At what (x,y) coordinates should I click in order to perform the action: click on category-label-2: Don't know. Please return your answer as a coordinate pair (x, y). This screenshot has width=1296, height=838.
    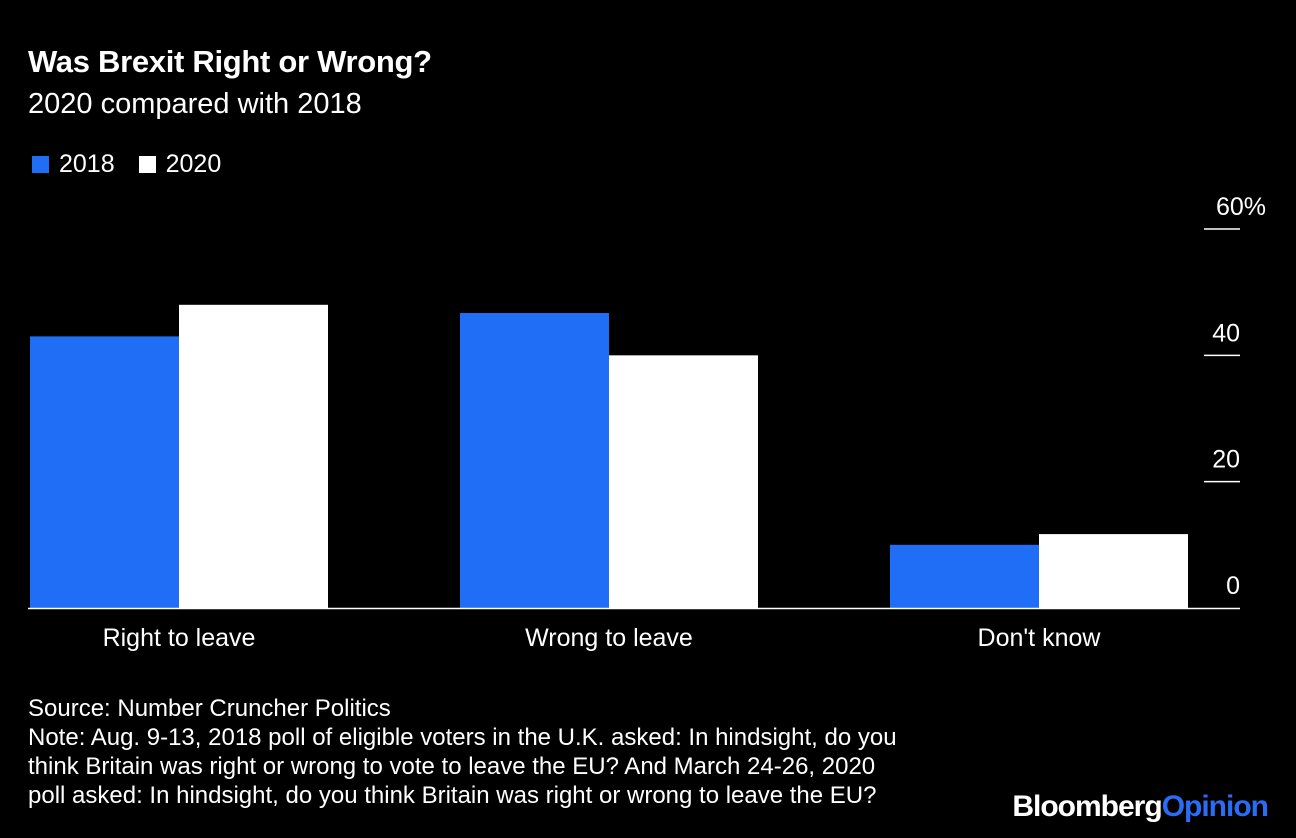
    Looking at the image, I should click on (1040, 638).